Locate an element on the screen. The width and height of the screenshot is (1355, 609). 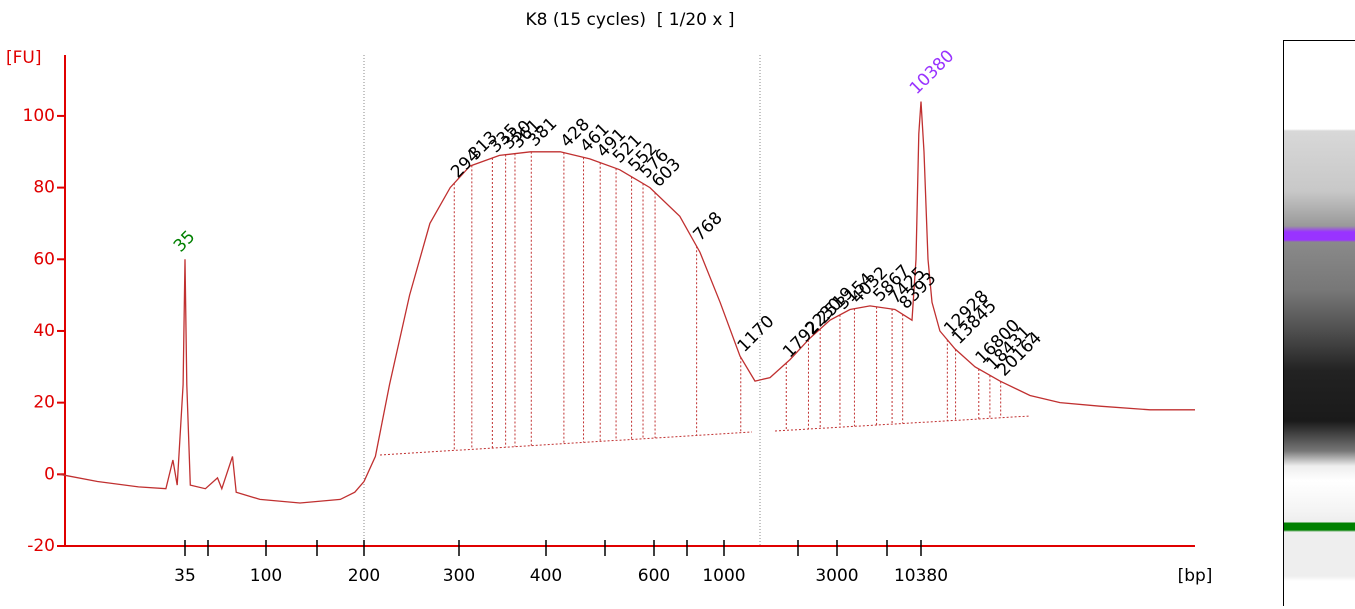
y-tick-label: 80 is located at coordinates (44, 188).